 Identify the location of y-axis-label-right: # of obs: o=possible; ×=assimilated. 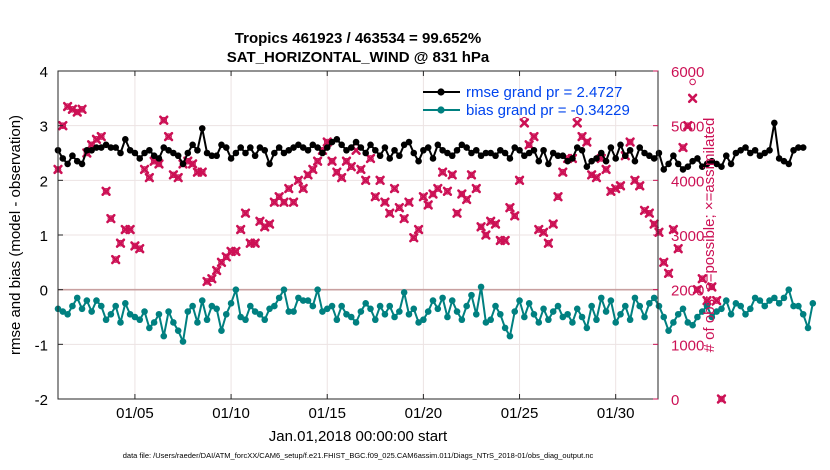
(709, 235).